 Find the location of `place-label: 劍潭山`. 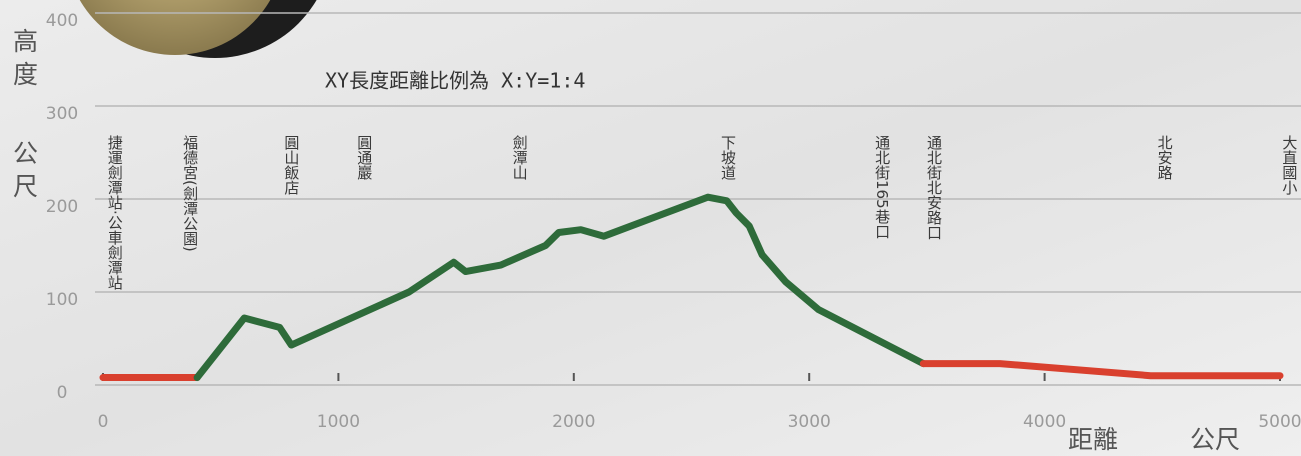

place-label: 劍潭山 is located at coordinates (520, 157).